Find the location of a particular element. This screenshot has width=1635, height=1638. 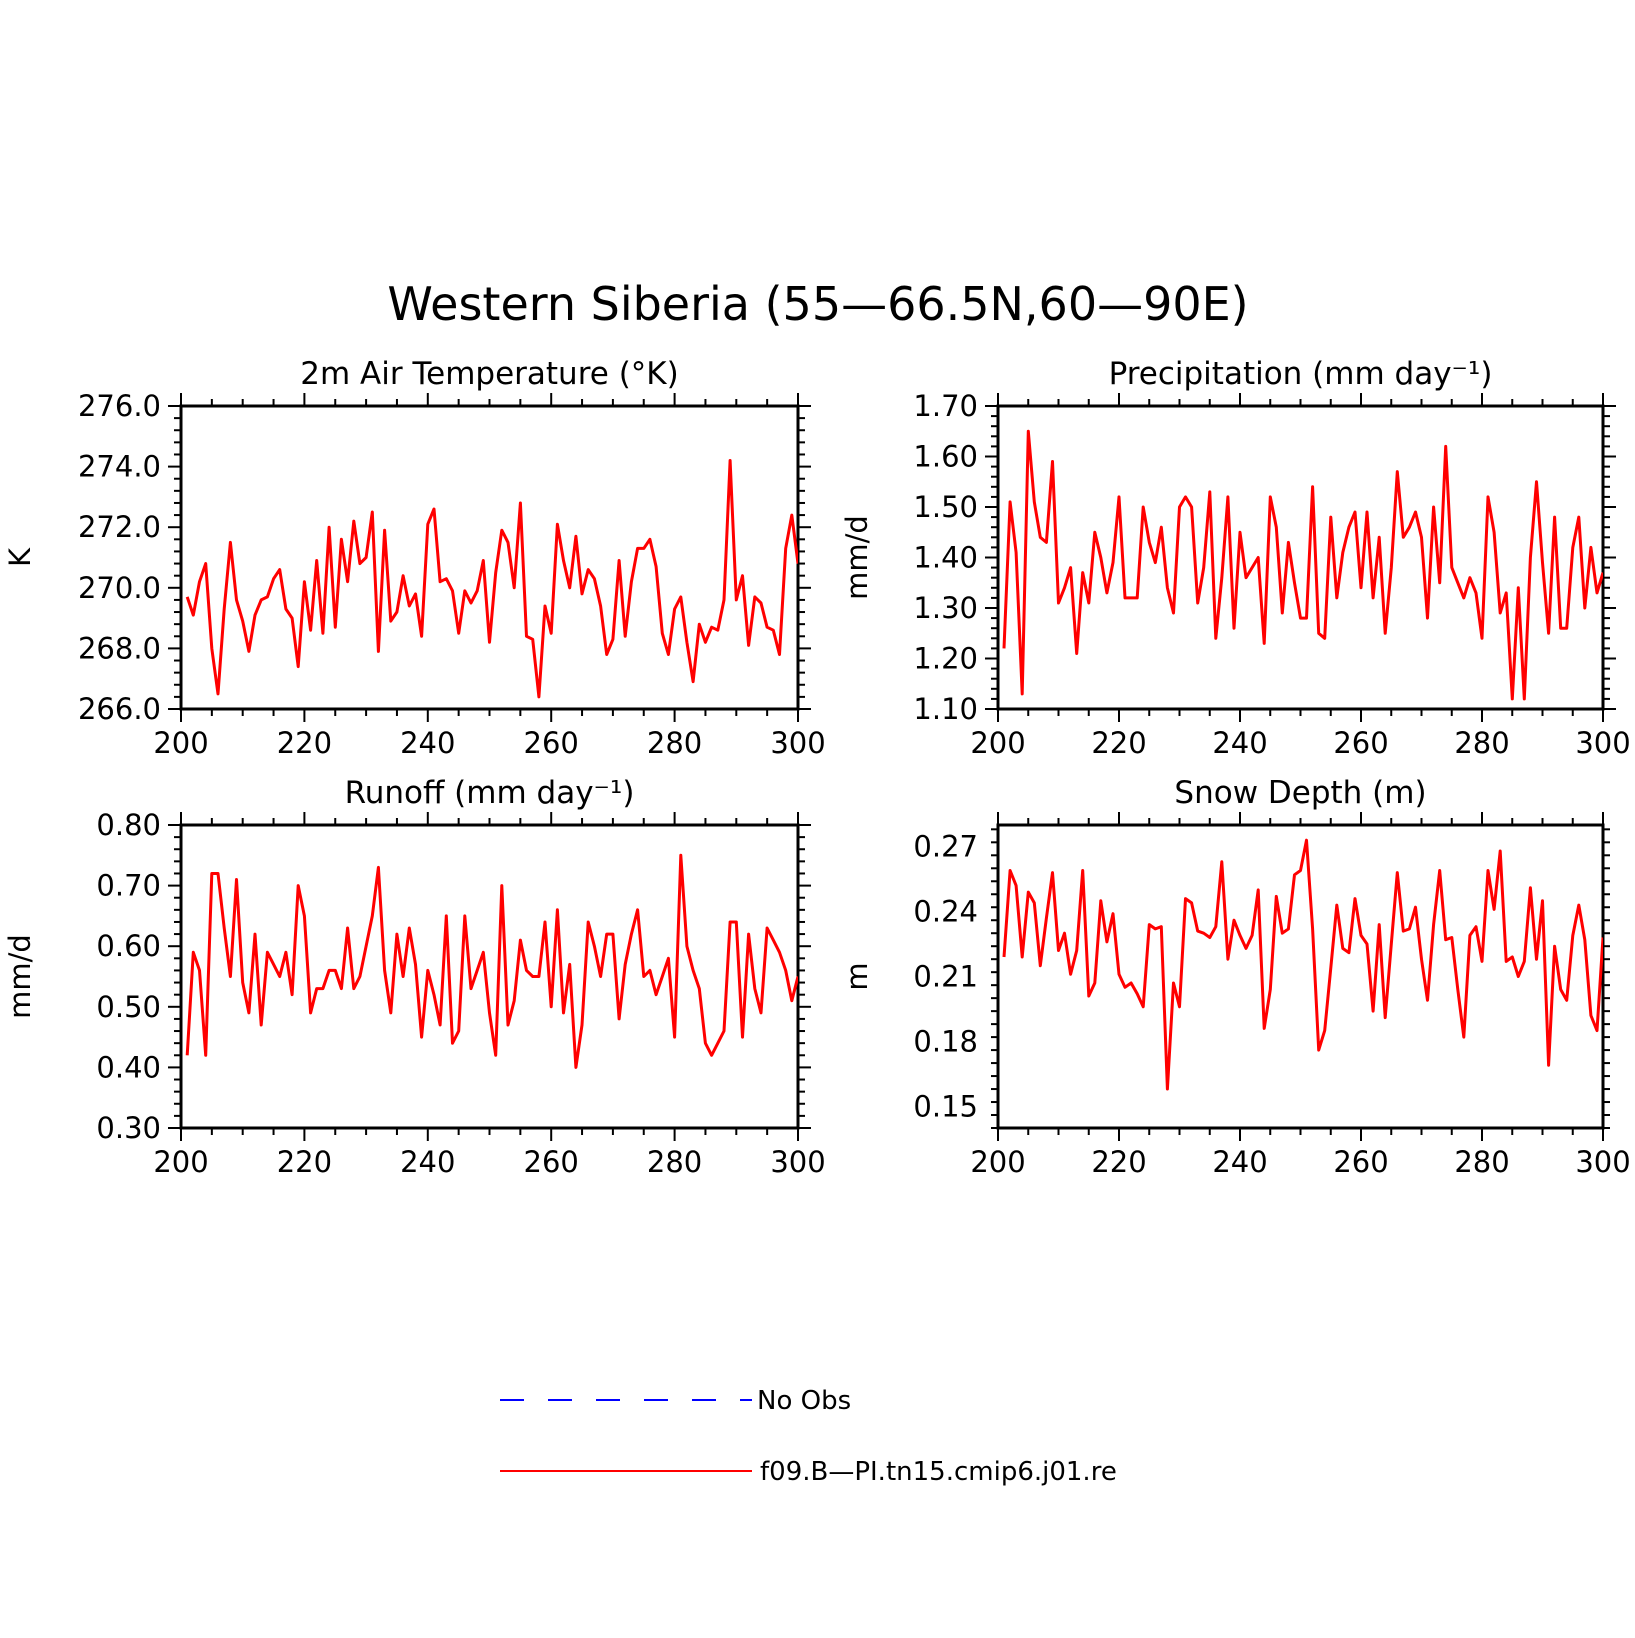

y-tick-label: 1.30 is located at coordinates (945, 608).